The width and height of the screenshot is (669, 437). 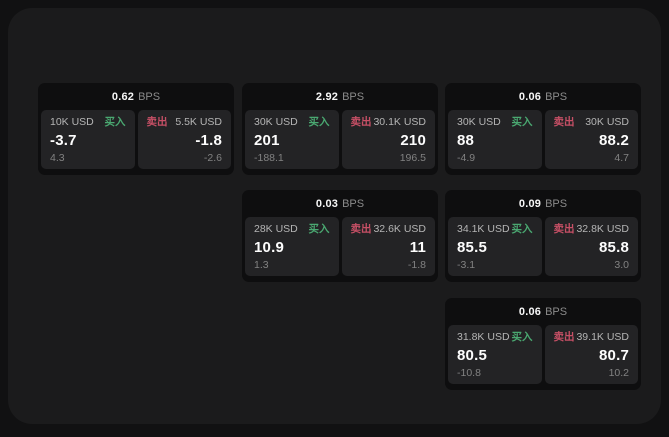 What do you see at coordinates (614, 140) in the screenshot?
I see `sell-price: 88.2` at bounding box center [614, 140].